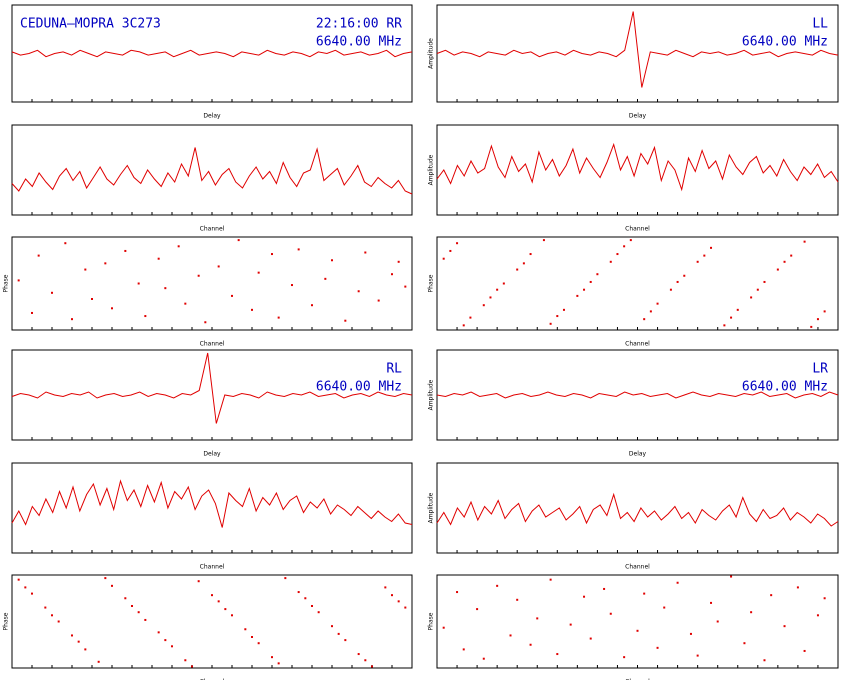 The height and width of the screenshot is (680, 850). What do you see at coordinates (90, 24) in the screenshot?
I see `plot-title: CEDUNA–MOPRA 3C273` at bounding box center [90, 24].